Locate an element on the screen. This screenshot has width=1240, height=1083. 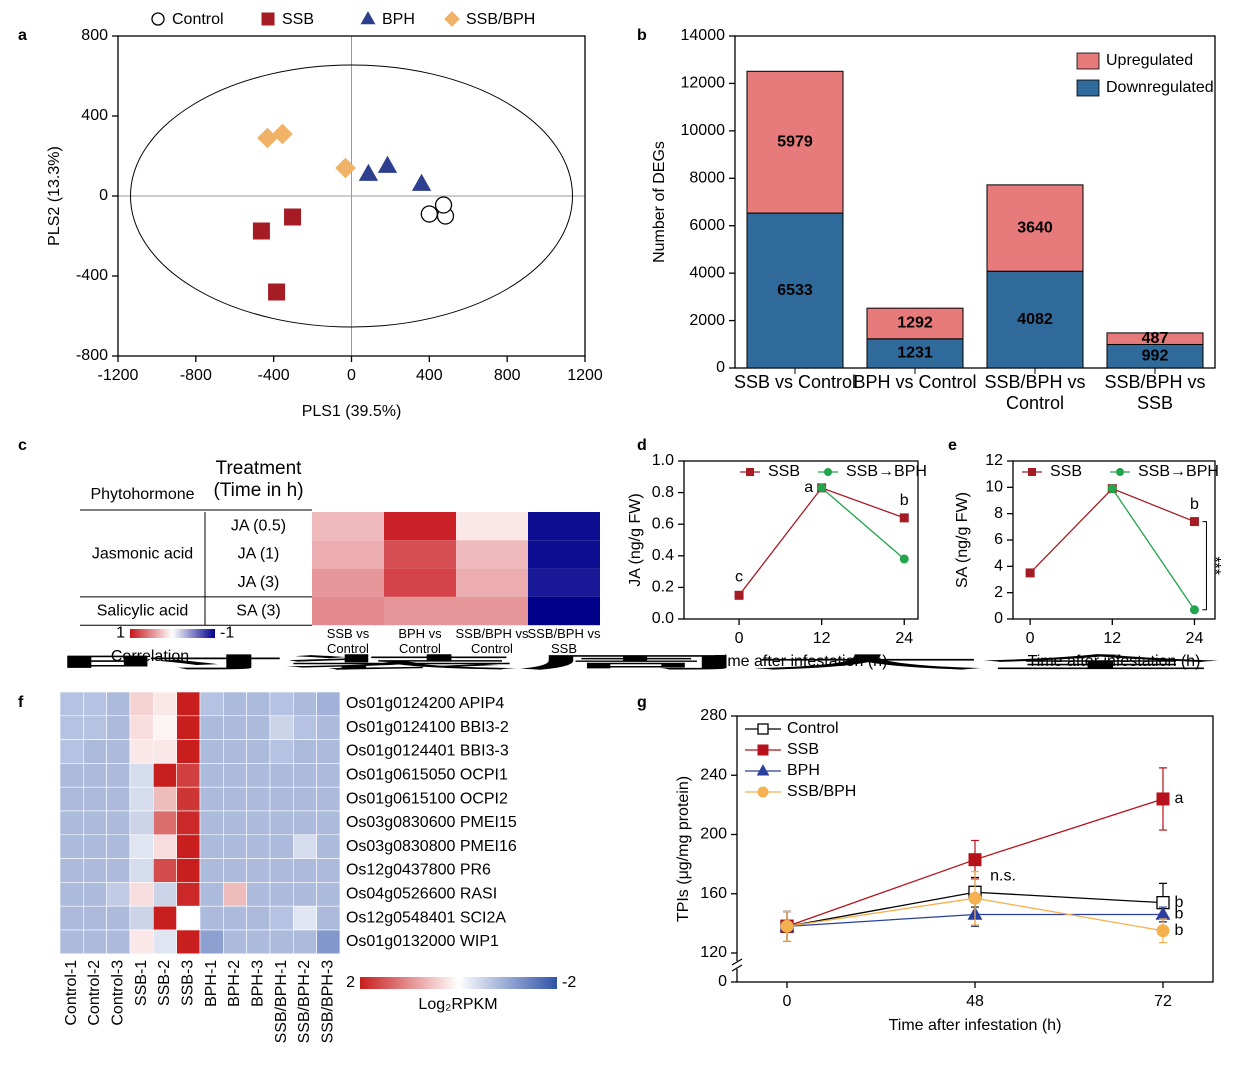
y-tick-label: -800 is located at coordinates (92, 355).